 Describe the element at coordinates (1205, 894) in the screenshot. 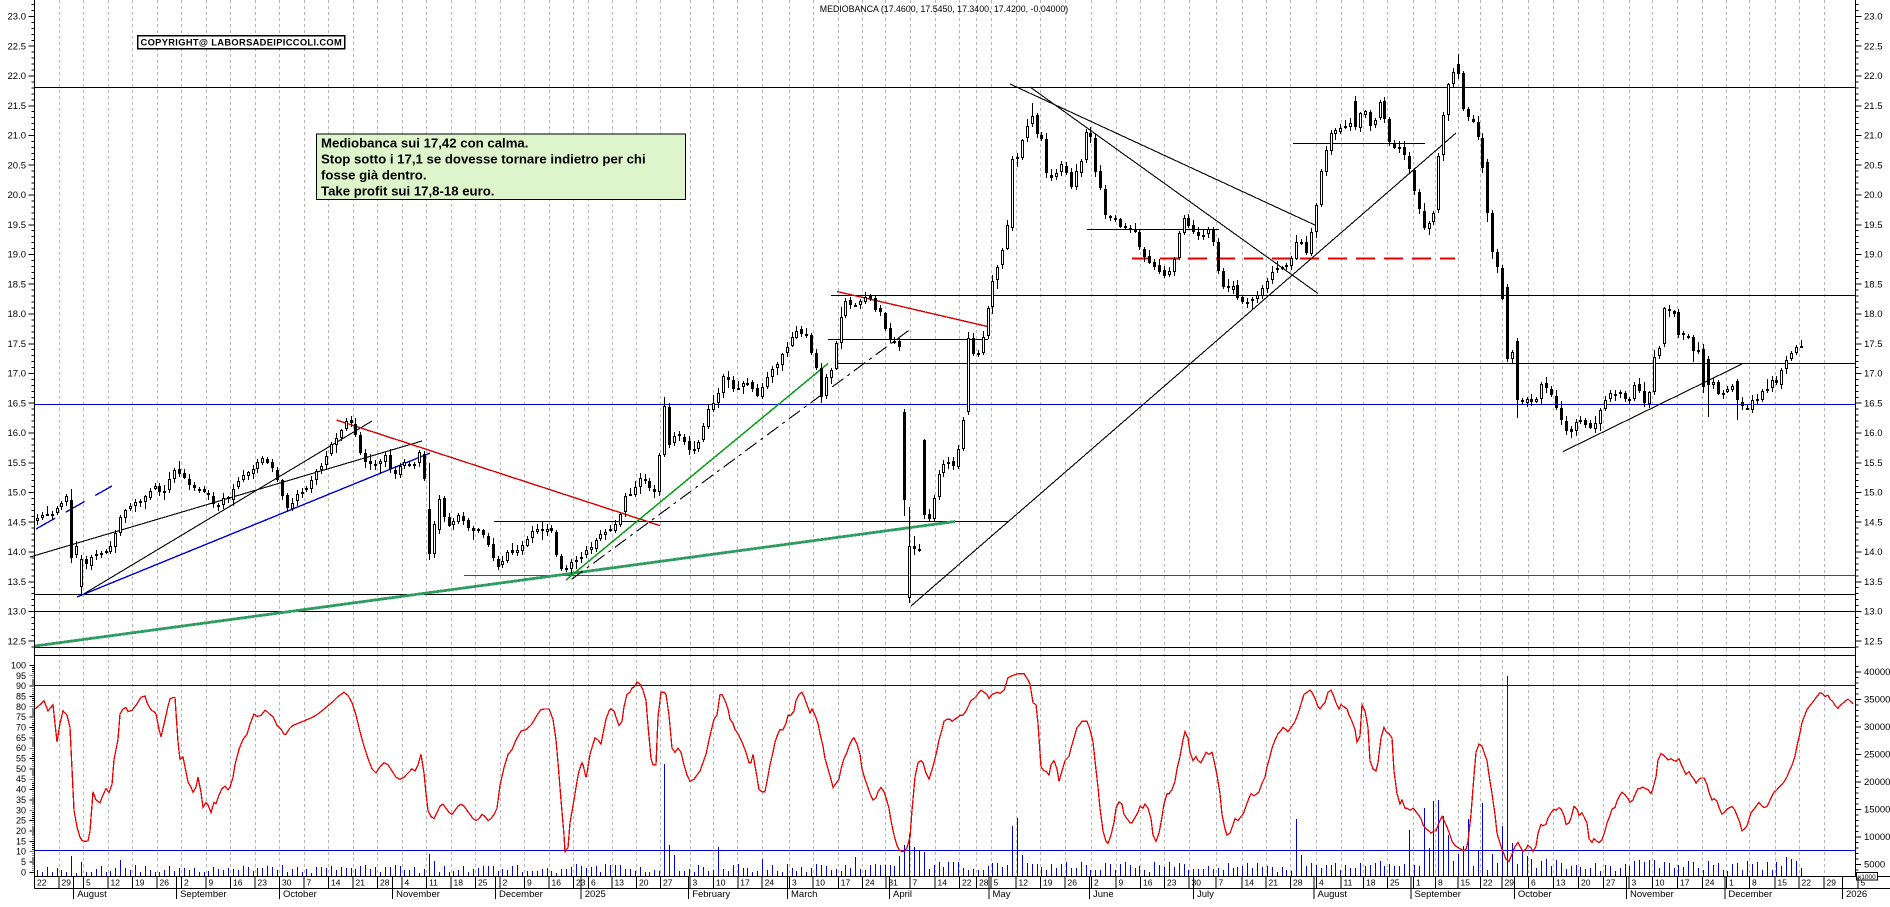

I see `svg-text: July` at that location.